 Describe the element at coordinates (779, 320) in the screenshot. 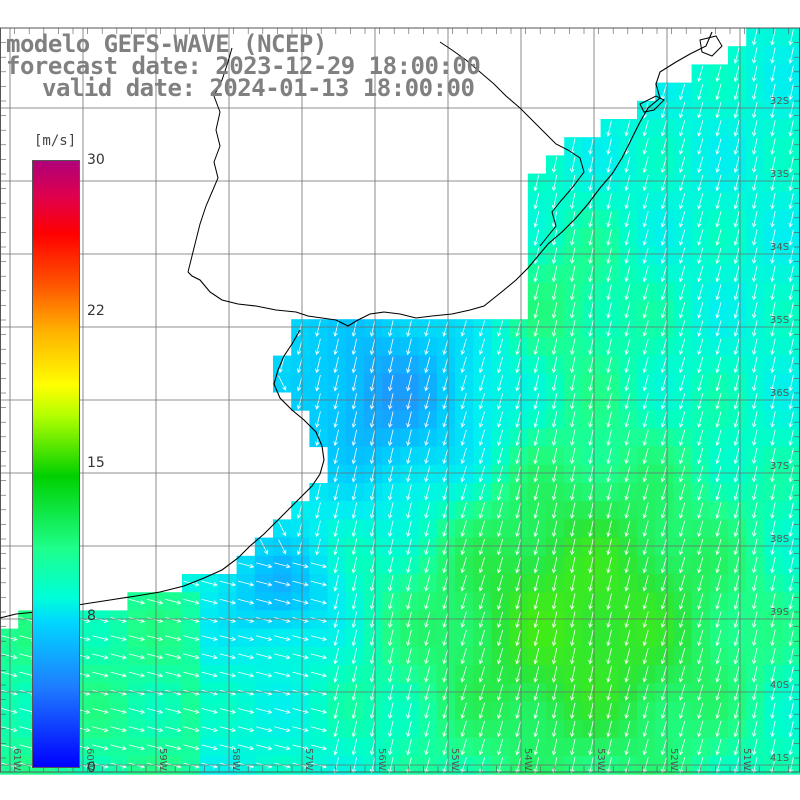

I see `latitude-label: 35S` at that location.